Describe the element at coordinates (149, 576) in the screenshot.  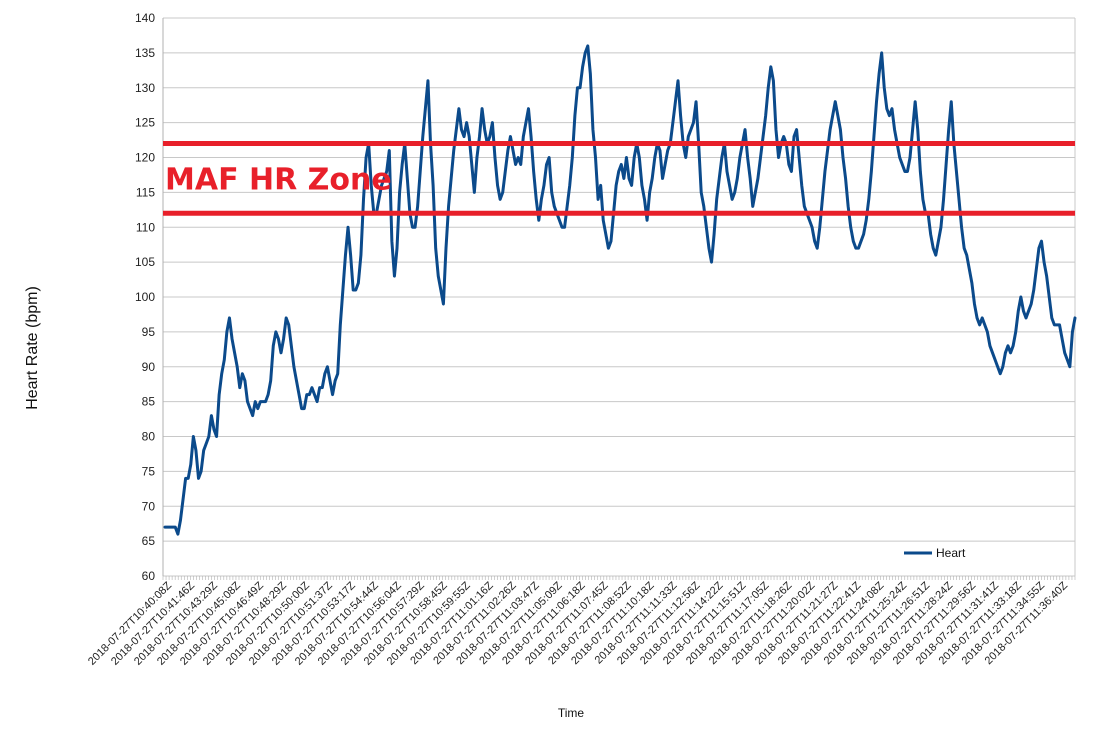
I see `y-tick-label-60: 60` at that location.